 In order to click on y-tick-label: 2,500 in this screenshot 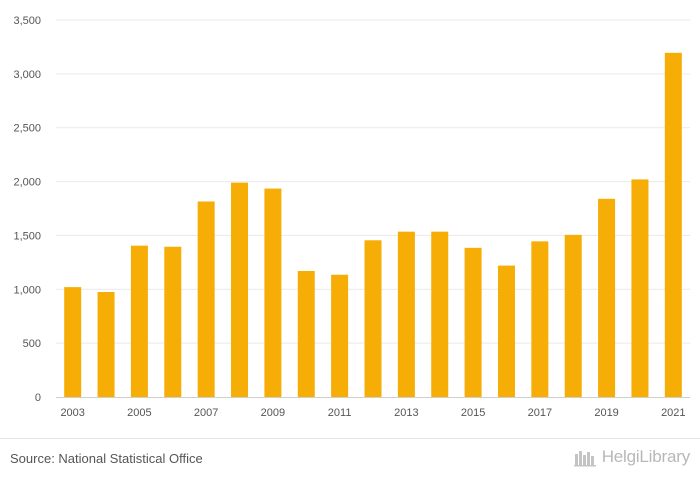, I will do `click(27, 129)`.